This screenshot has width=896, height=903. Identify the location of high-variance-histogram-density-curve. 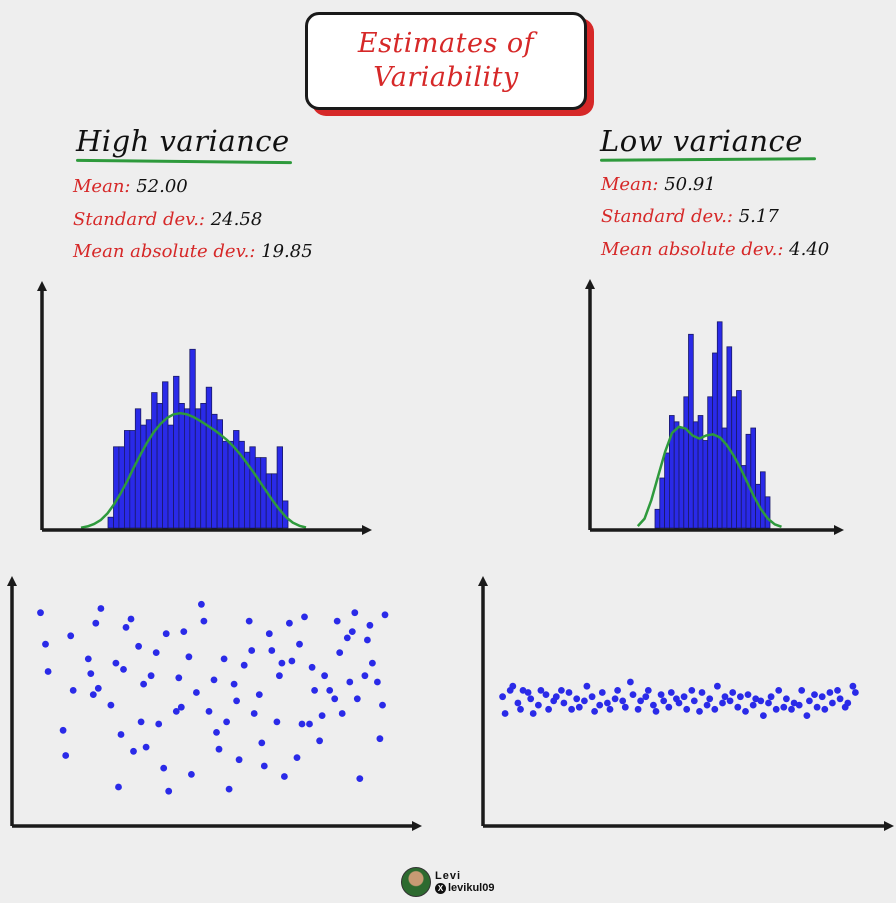
(193, 470).